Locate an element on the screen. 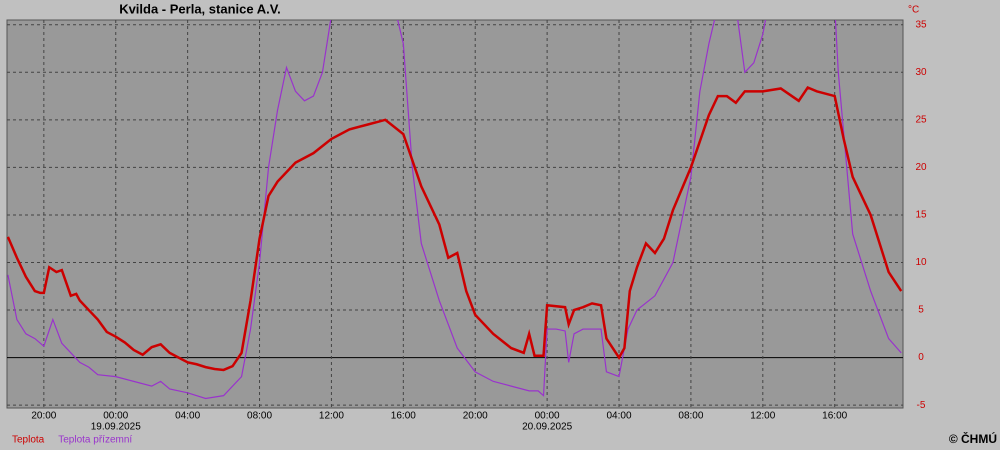  y-tick-label: 15 is located at coordinates (921, 215).